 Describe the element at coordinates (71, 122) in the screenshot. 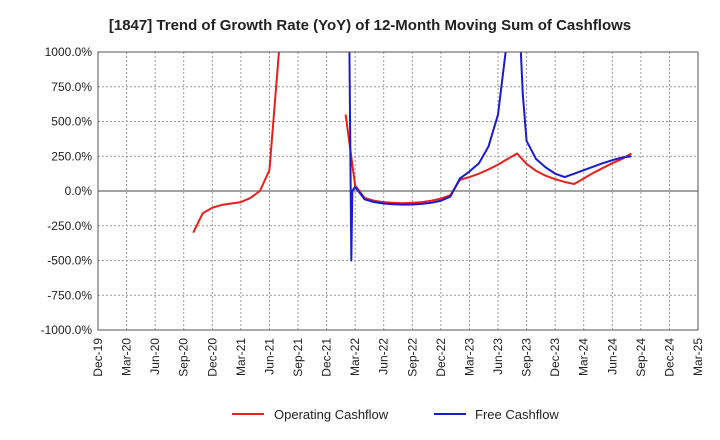

I see `y-tick-label: 500.0%` at that location.